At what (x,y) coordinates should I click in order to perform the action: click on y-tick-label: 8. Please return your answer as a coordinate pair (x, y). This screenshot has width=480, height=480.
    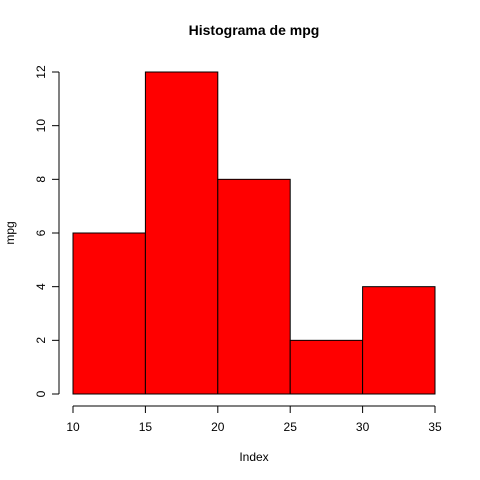
    Looking at the image, I should click on (41, 179).